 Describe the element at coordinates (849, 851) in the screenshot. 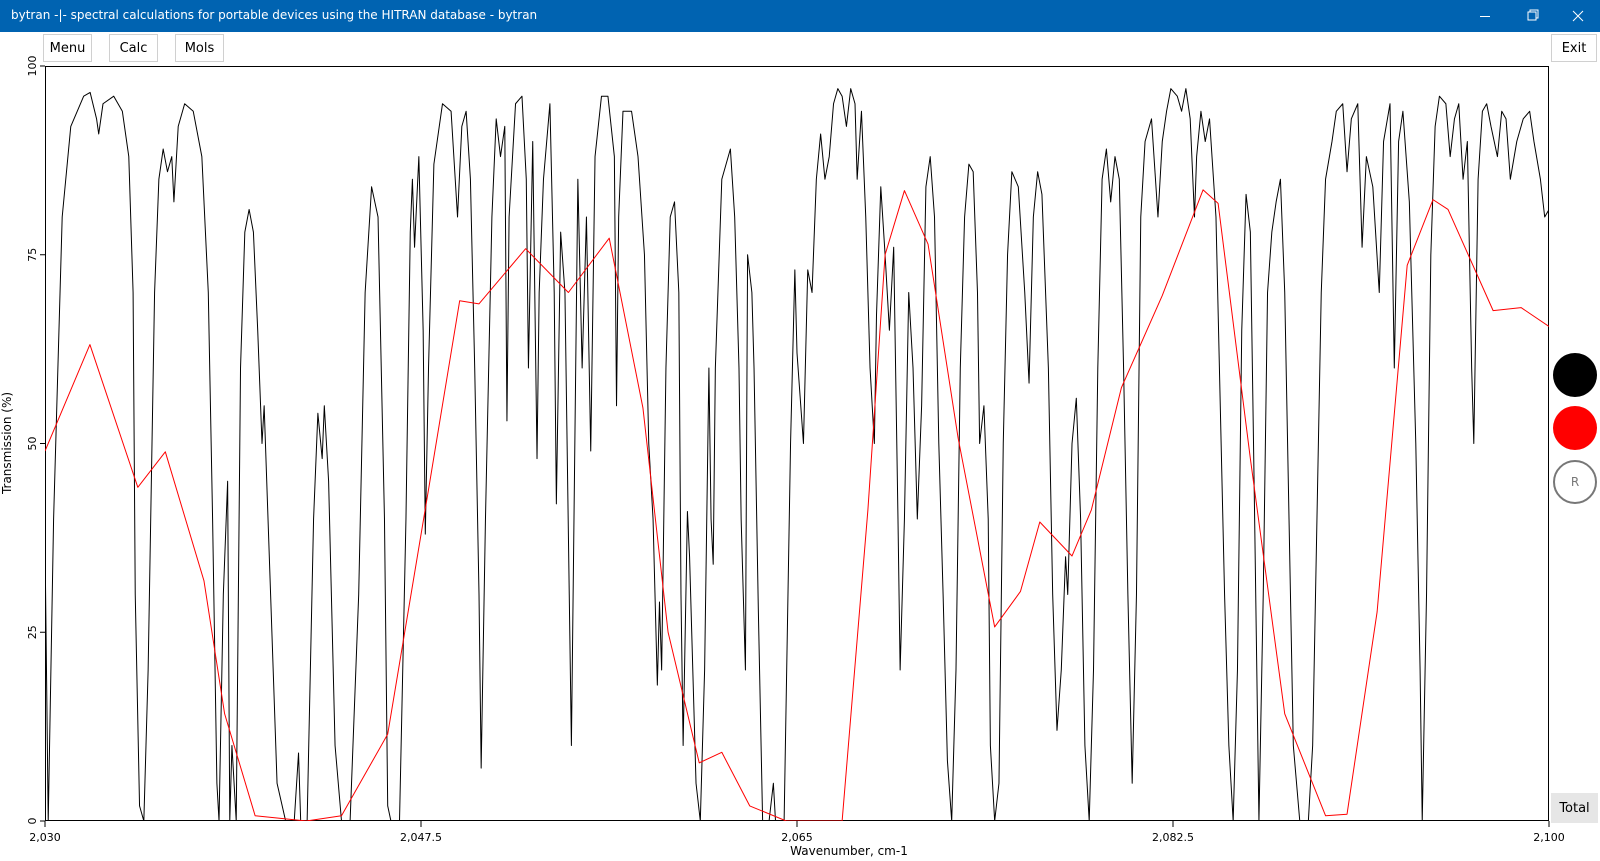

I see `x-axis-label: Wavenumber, cm-1` at that location.